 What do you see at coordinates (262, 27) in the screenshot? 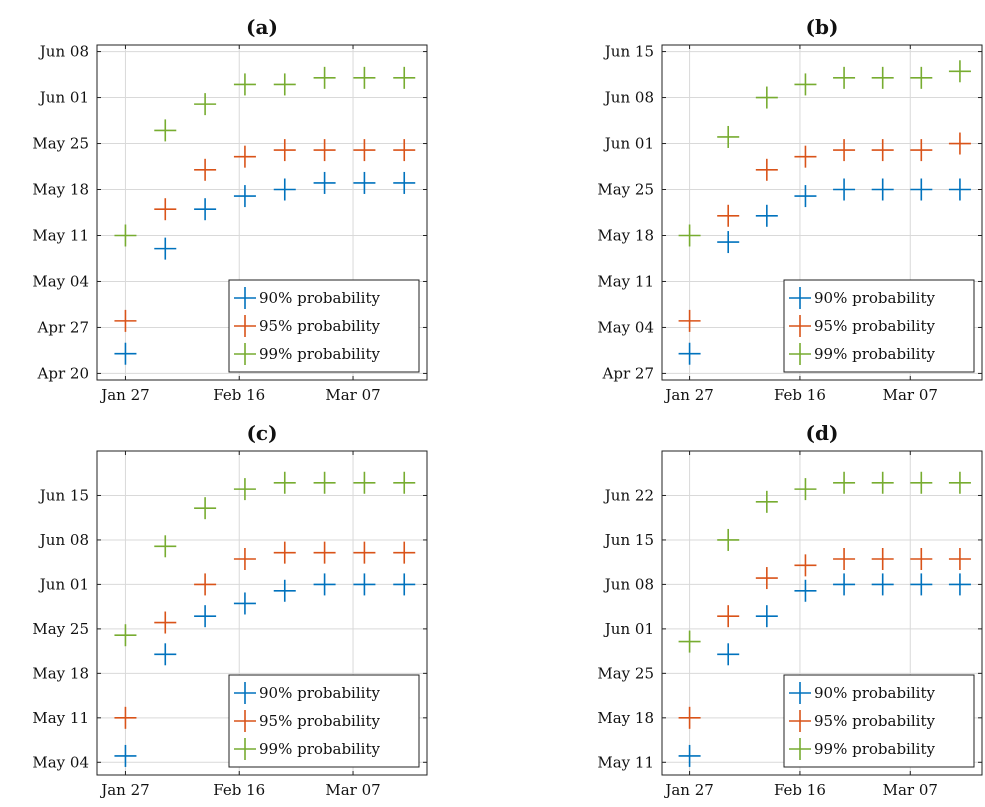
I see `chart-title: (a)` at bounding box center [262, 27].